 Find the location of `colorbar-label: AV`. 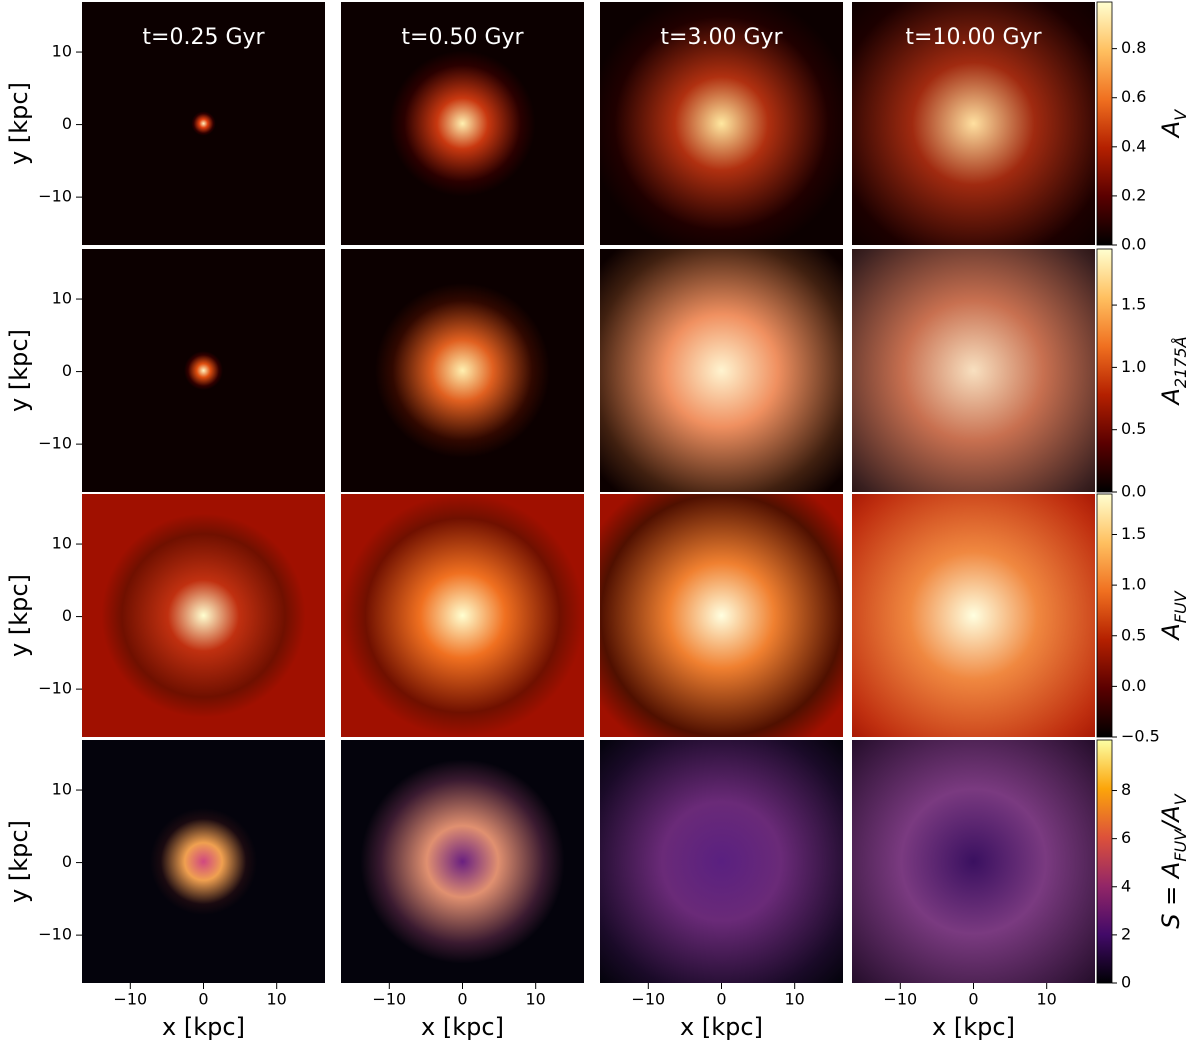

colorbar-label: AV is located at coordinates (1173, 124).